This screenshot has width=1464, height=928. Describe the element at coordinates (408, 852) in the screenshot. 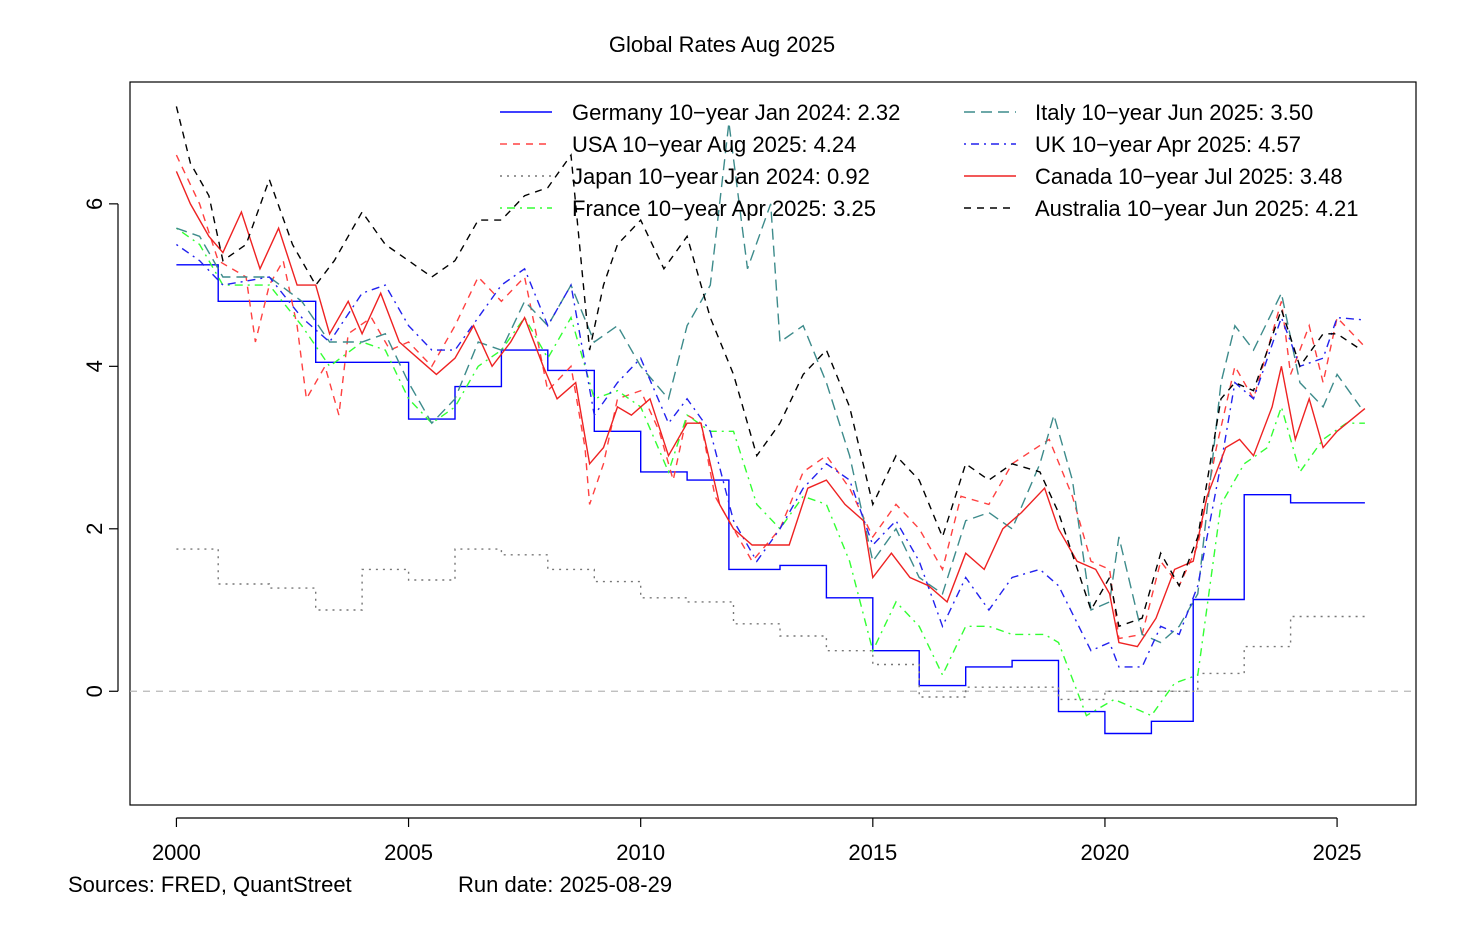

I see `x-tick-label: 2005` at that location.